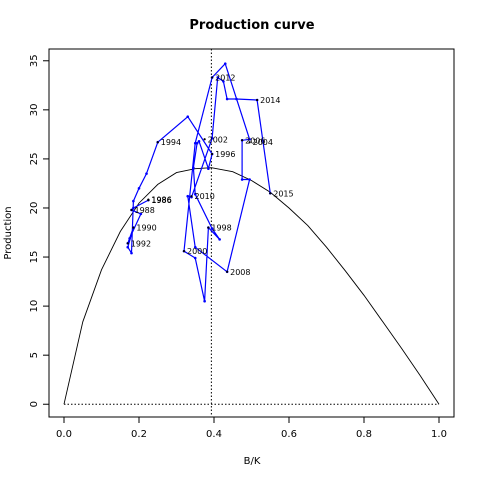 This screenshot has width=480, height=480. Describe the element at coordinates (255, 140) in the screenshot. I see `year-label: 2006` at that location.